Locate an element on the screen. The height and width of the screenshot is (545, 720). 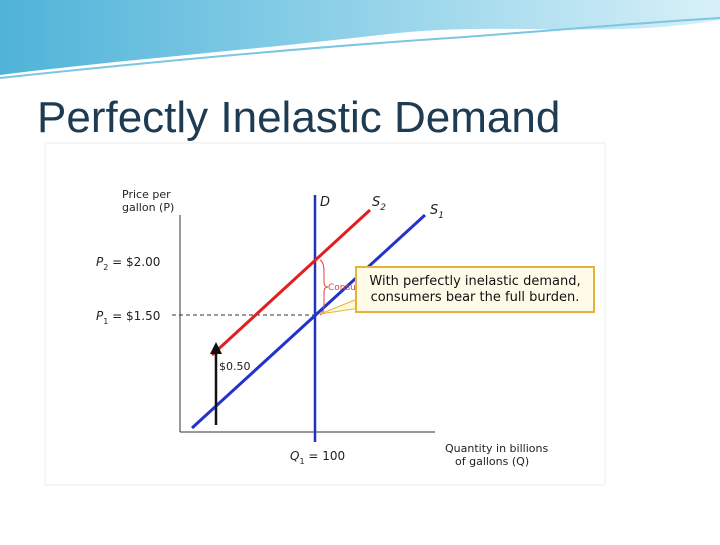
p2-label: P2 = $2.00 is located at coordinates (128, 263).